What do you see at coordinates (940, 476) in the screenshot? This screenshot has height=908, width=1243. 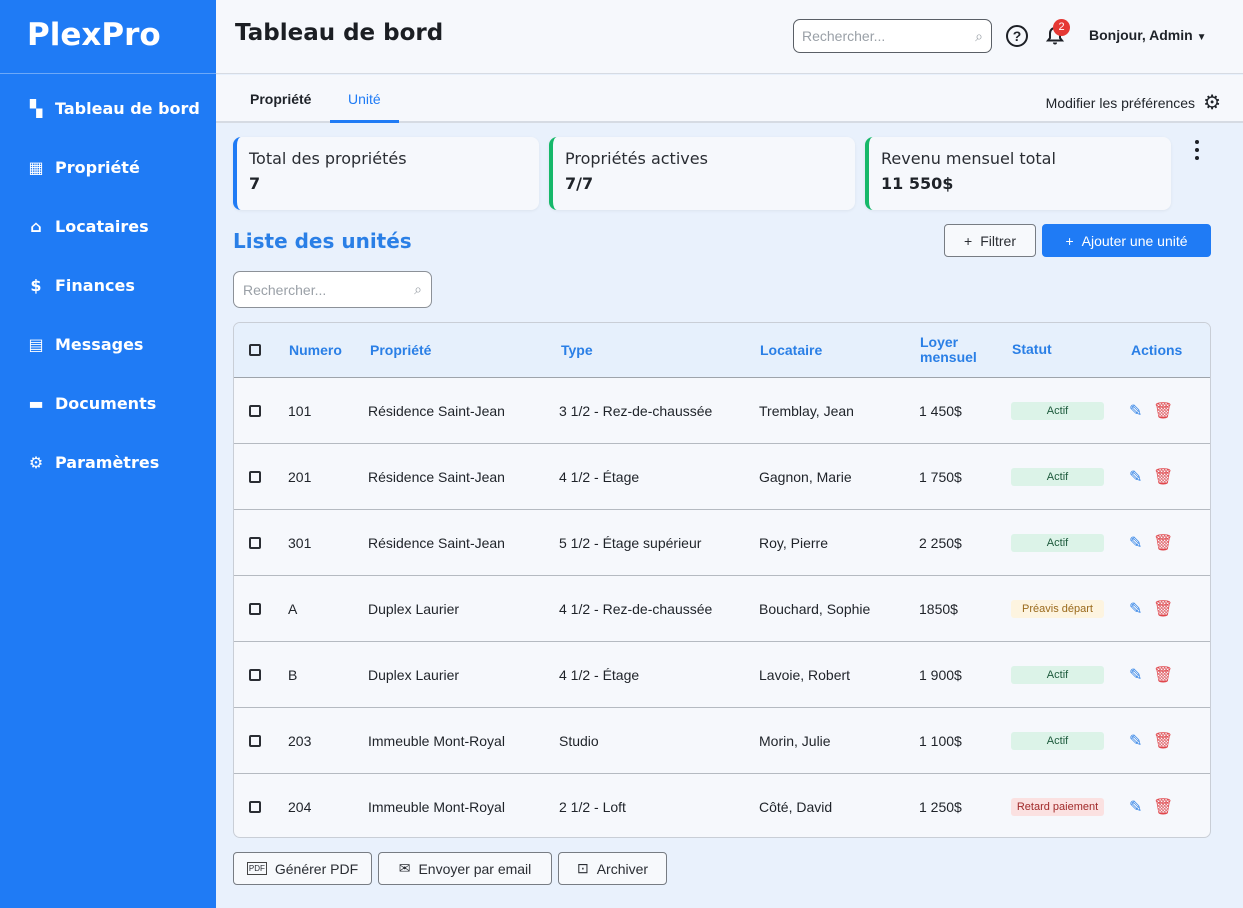 I see `cell-loyer: 1 750$` at bounding box center [940, 476].